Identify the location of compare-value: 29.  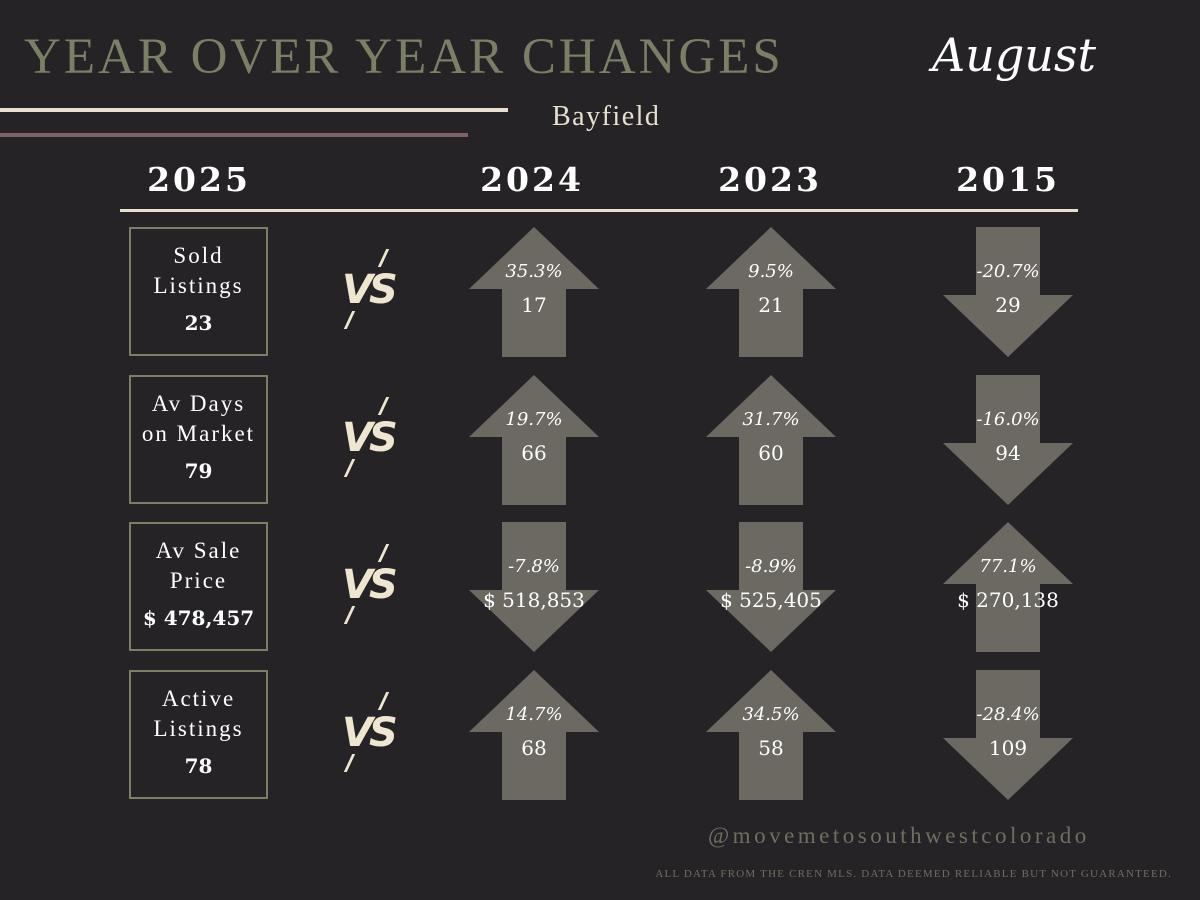
(1008, 305).